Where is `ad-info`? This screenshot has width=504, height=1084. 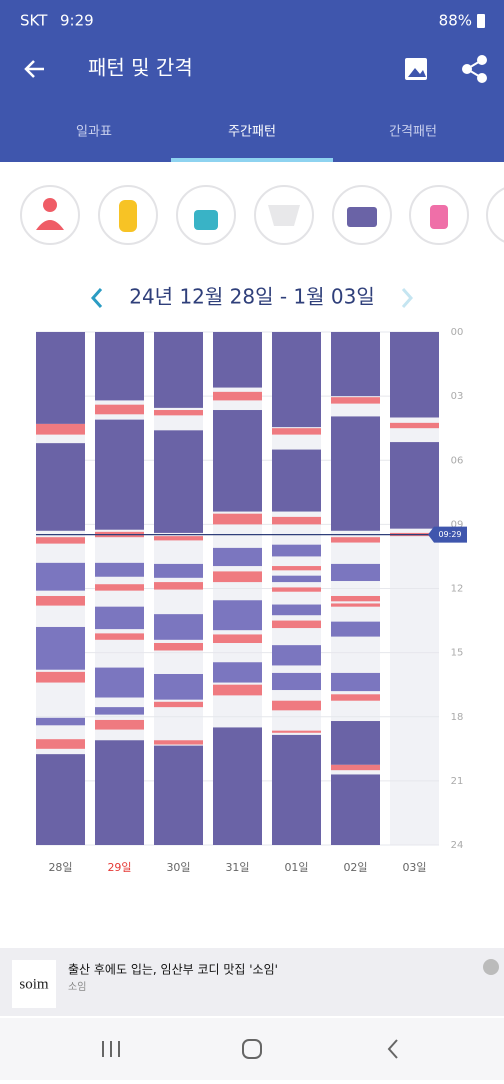 ad-info is located at coordinates (491, 967).